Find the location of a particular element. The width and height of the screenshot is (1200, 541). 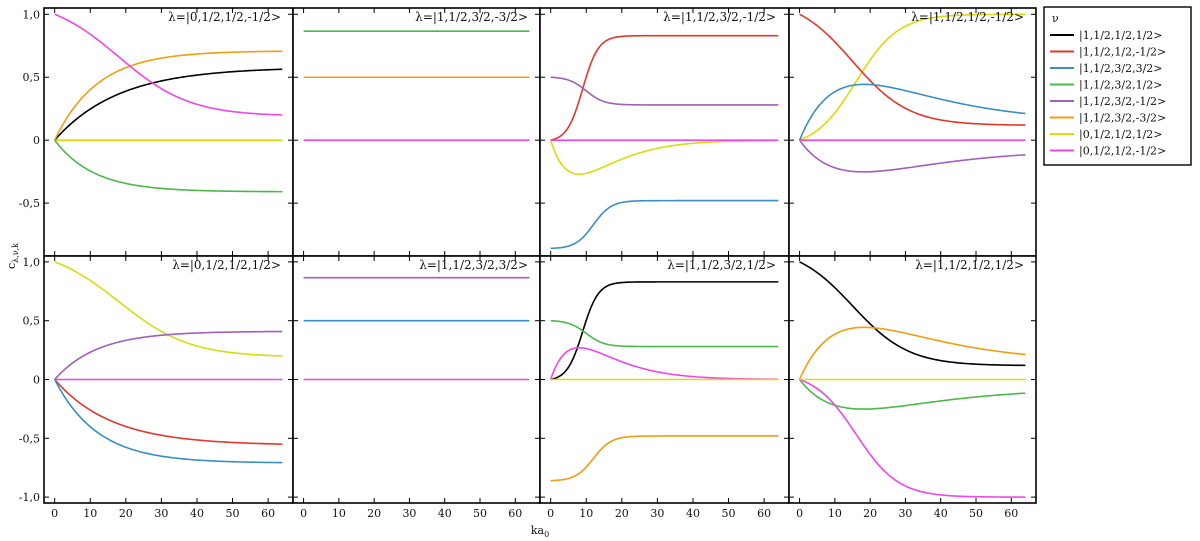

panel-title: λ=|0,1/2,1/2,-1/2> is located at coordinates (224, 17).